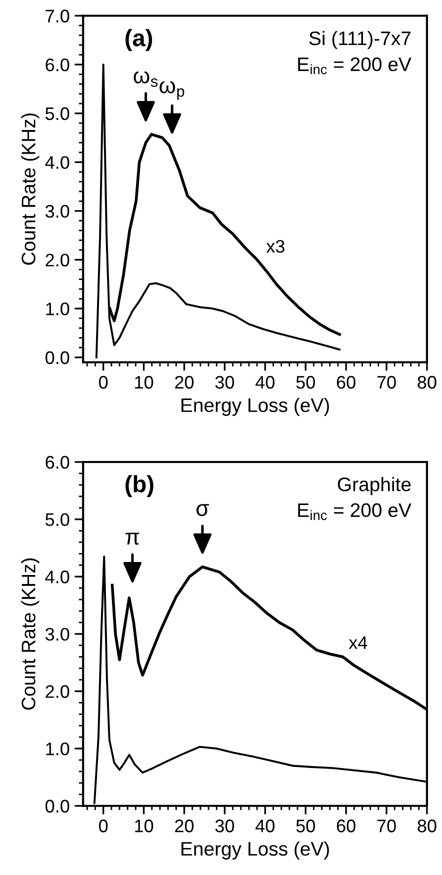 The height and width of the screenshot is (875, 442). Describe the element at coordinates (172, 90) in the screenshot. I see `annotation: ω$_{p}$` at that location.